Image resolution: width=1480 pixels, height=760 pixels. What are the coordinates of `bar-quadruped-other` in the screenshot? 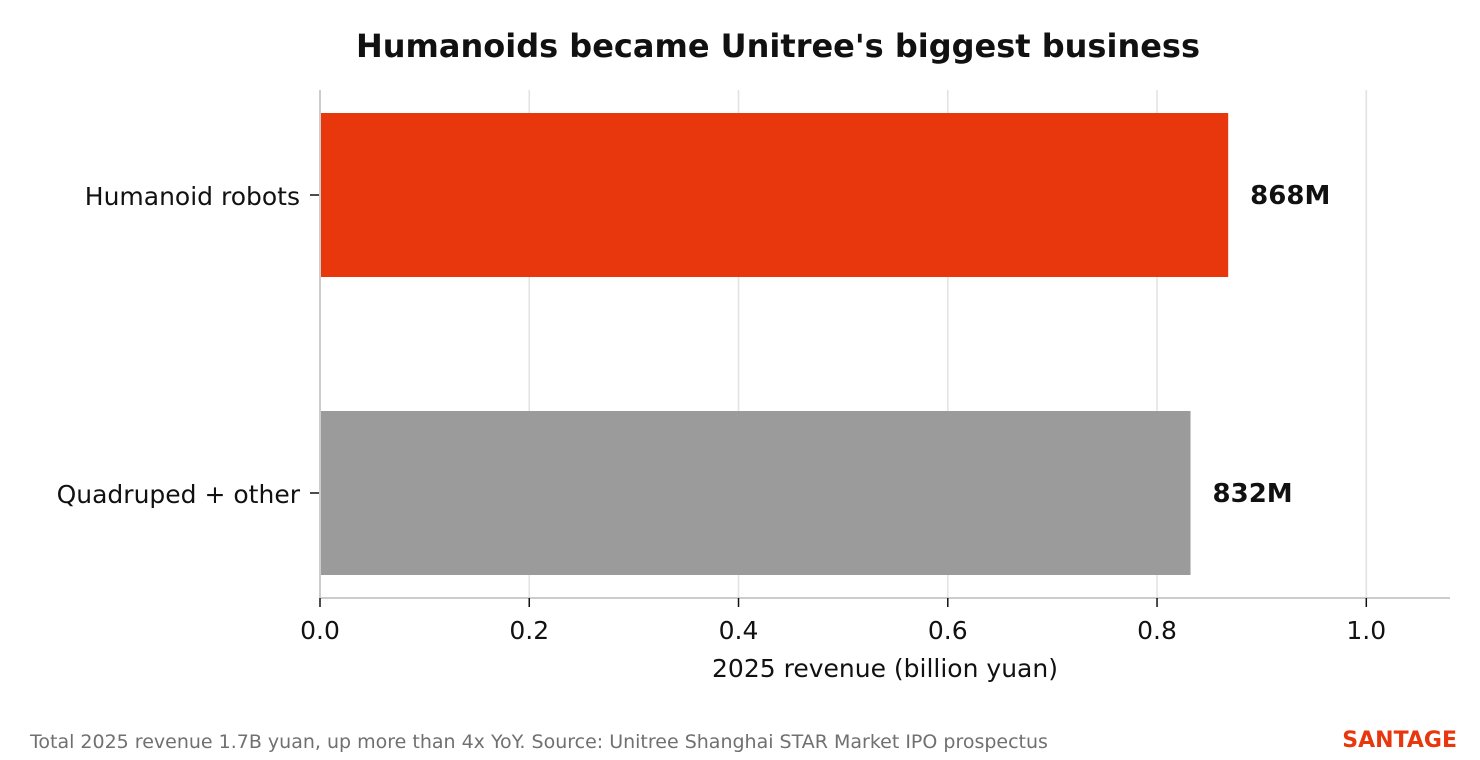 It's located at (755, 493).